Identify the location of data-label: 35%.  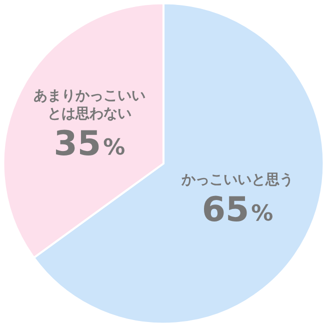
(90, 144).